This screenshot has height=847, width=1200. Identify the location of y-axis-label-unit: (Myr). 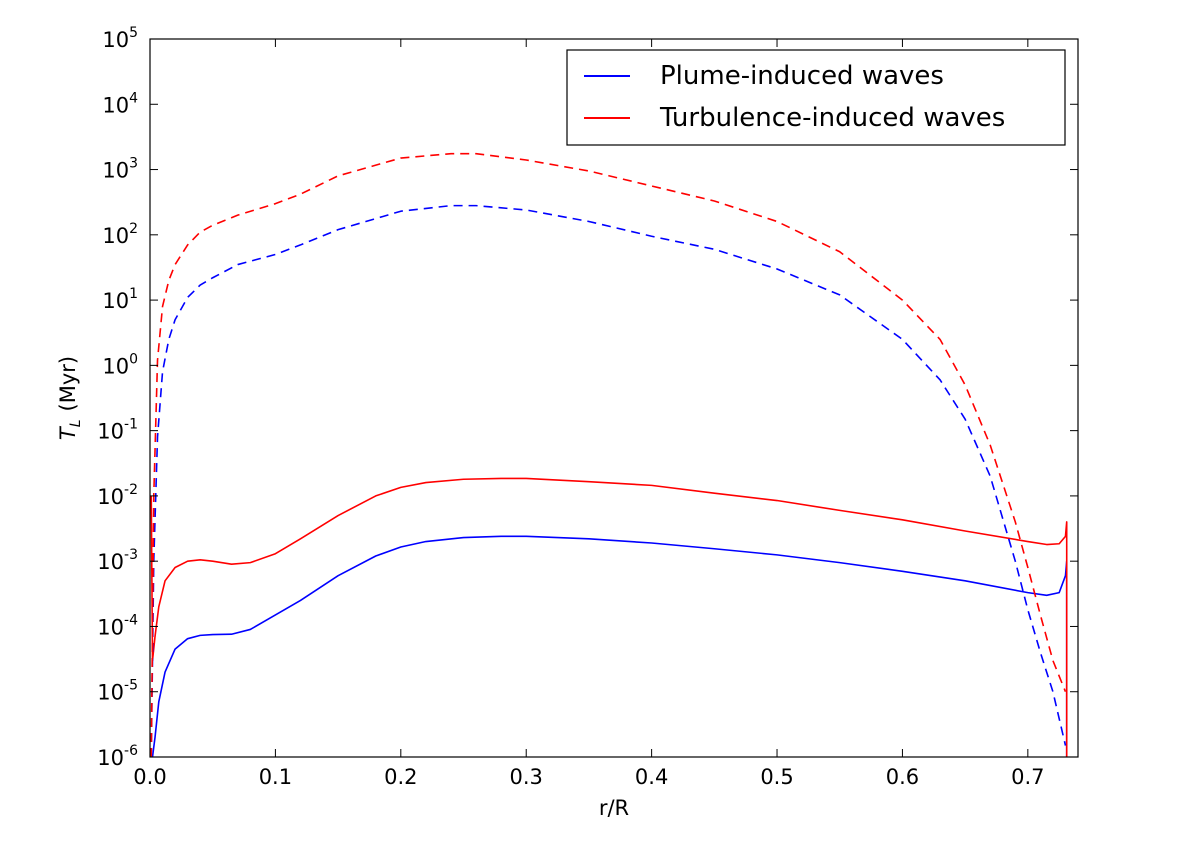
(68, 384).